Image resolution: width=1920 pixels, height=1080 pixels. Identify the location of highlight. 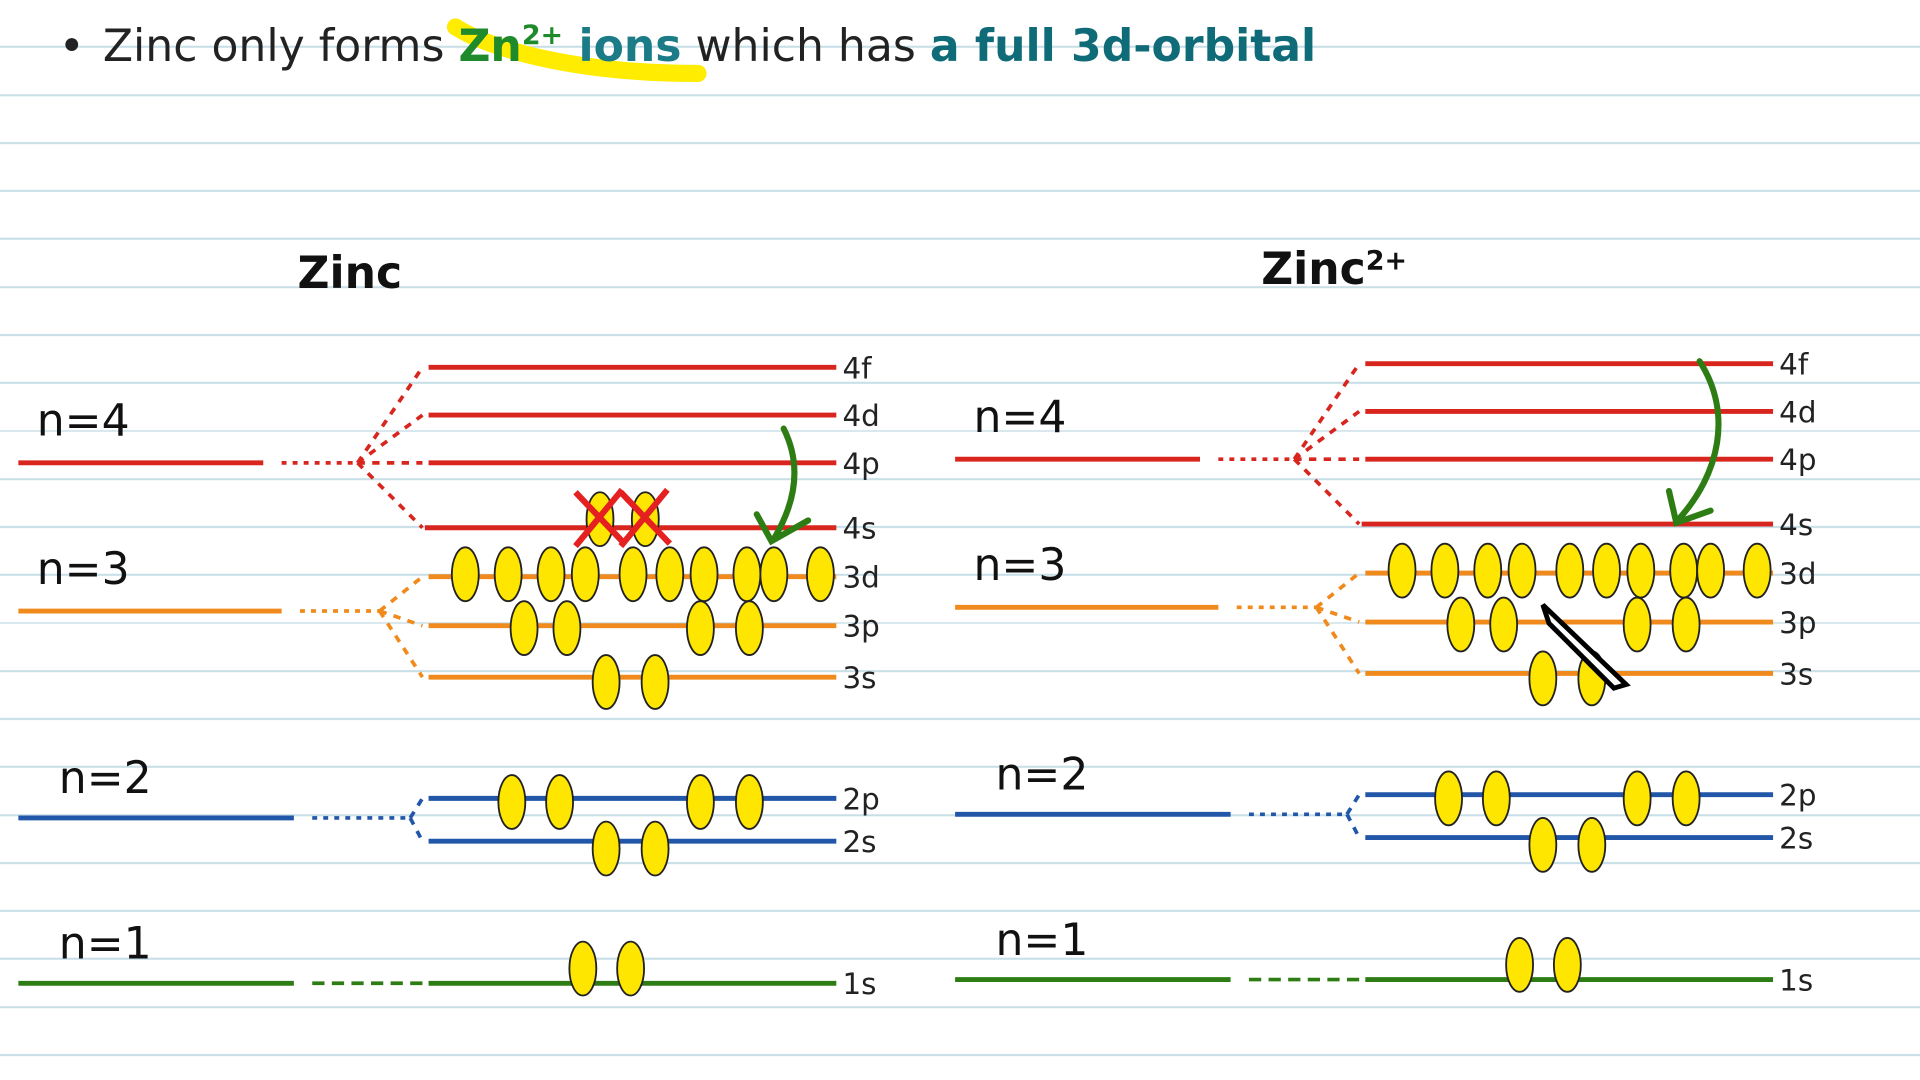
(576, 50).